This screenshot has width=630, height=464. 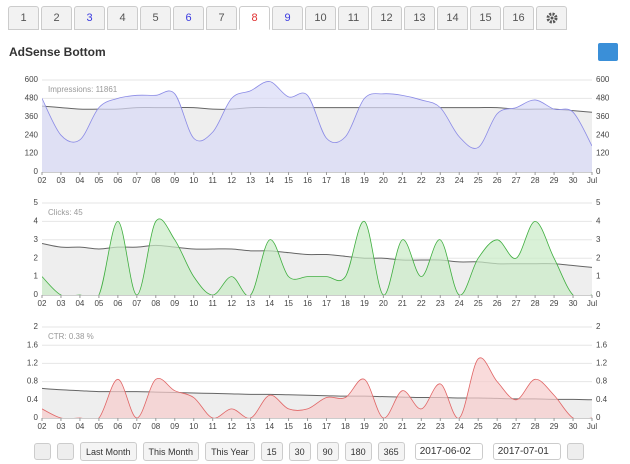 I want to click on tab: 2, so click(x=56, y=18).